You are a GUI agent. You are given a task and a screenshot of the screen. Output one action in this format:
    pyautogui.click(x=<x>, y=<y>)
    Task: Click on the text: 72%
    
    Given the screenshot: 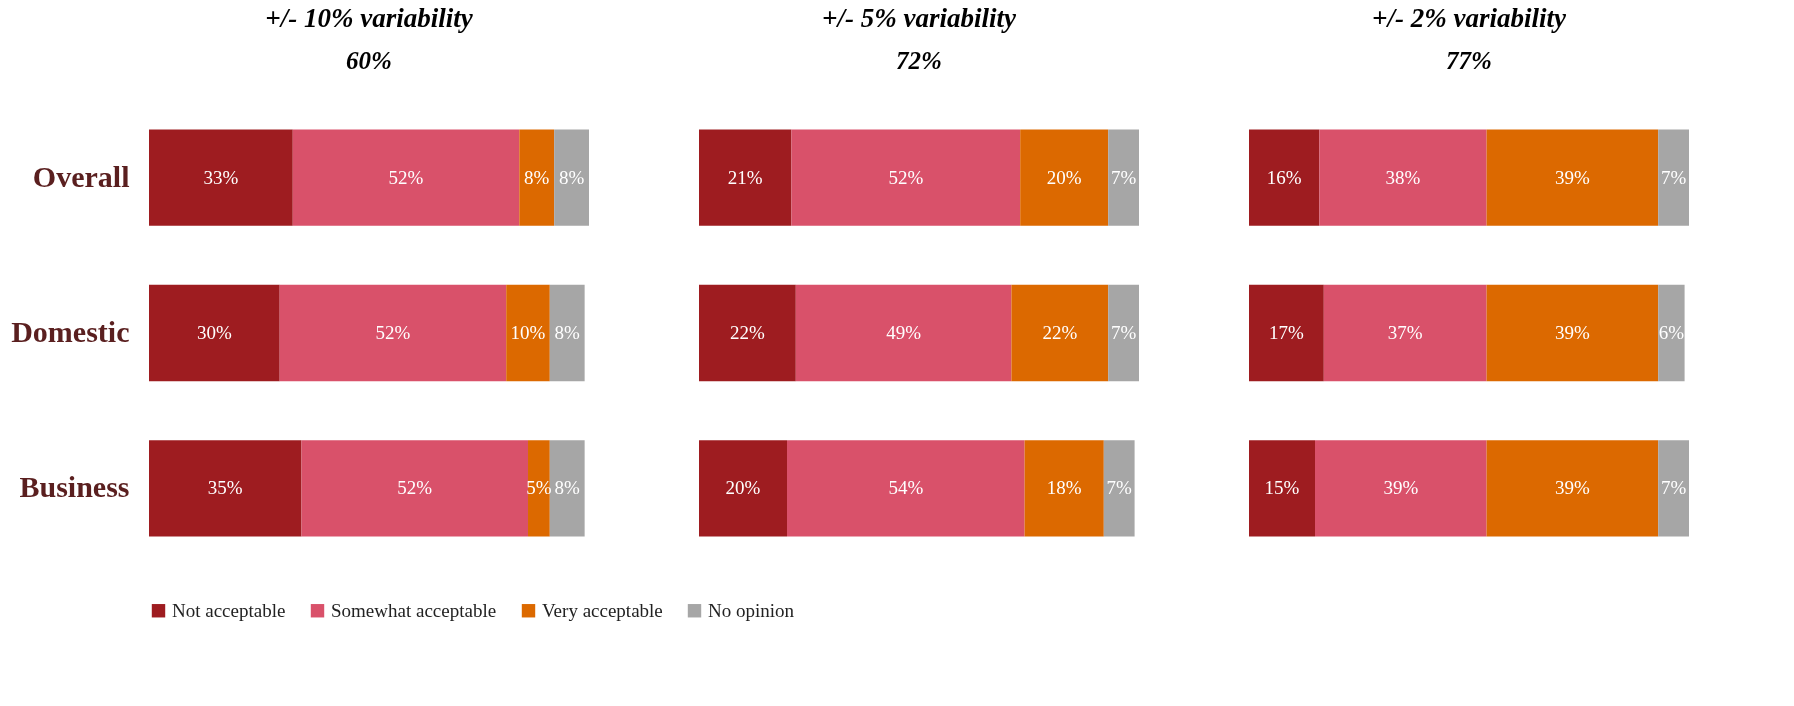 What is the action you would take?
    pyautogui.click(x=919, y=60)
    